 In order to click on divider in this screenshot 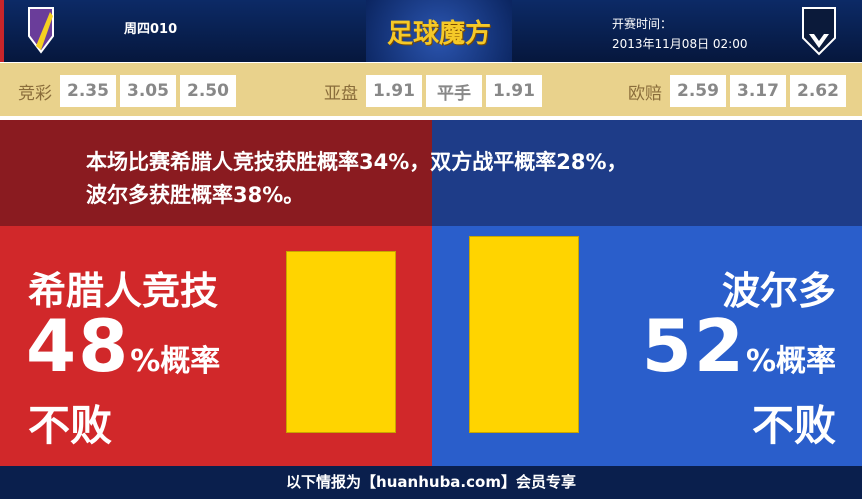, I will do `click(431, 118)`.